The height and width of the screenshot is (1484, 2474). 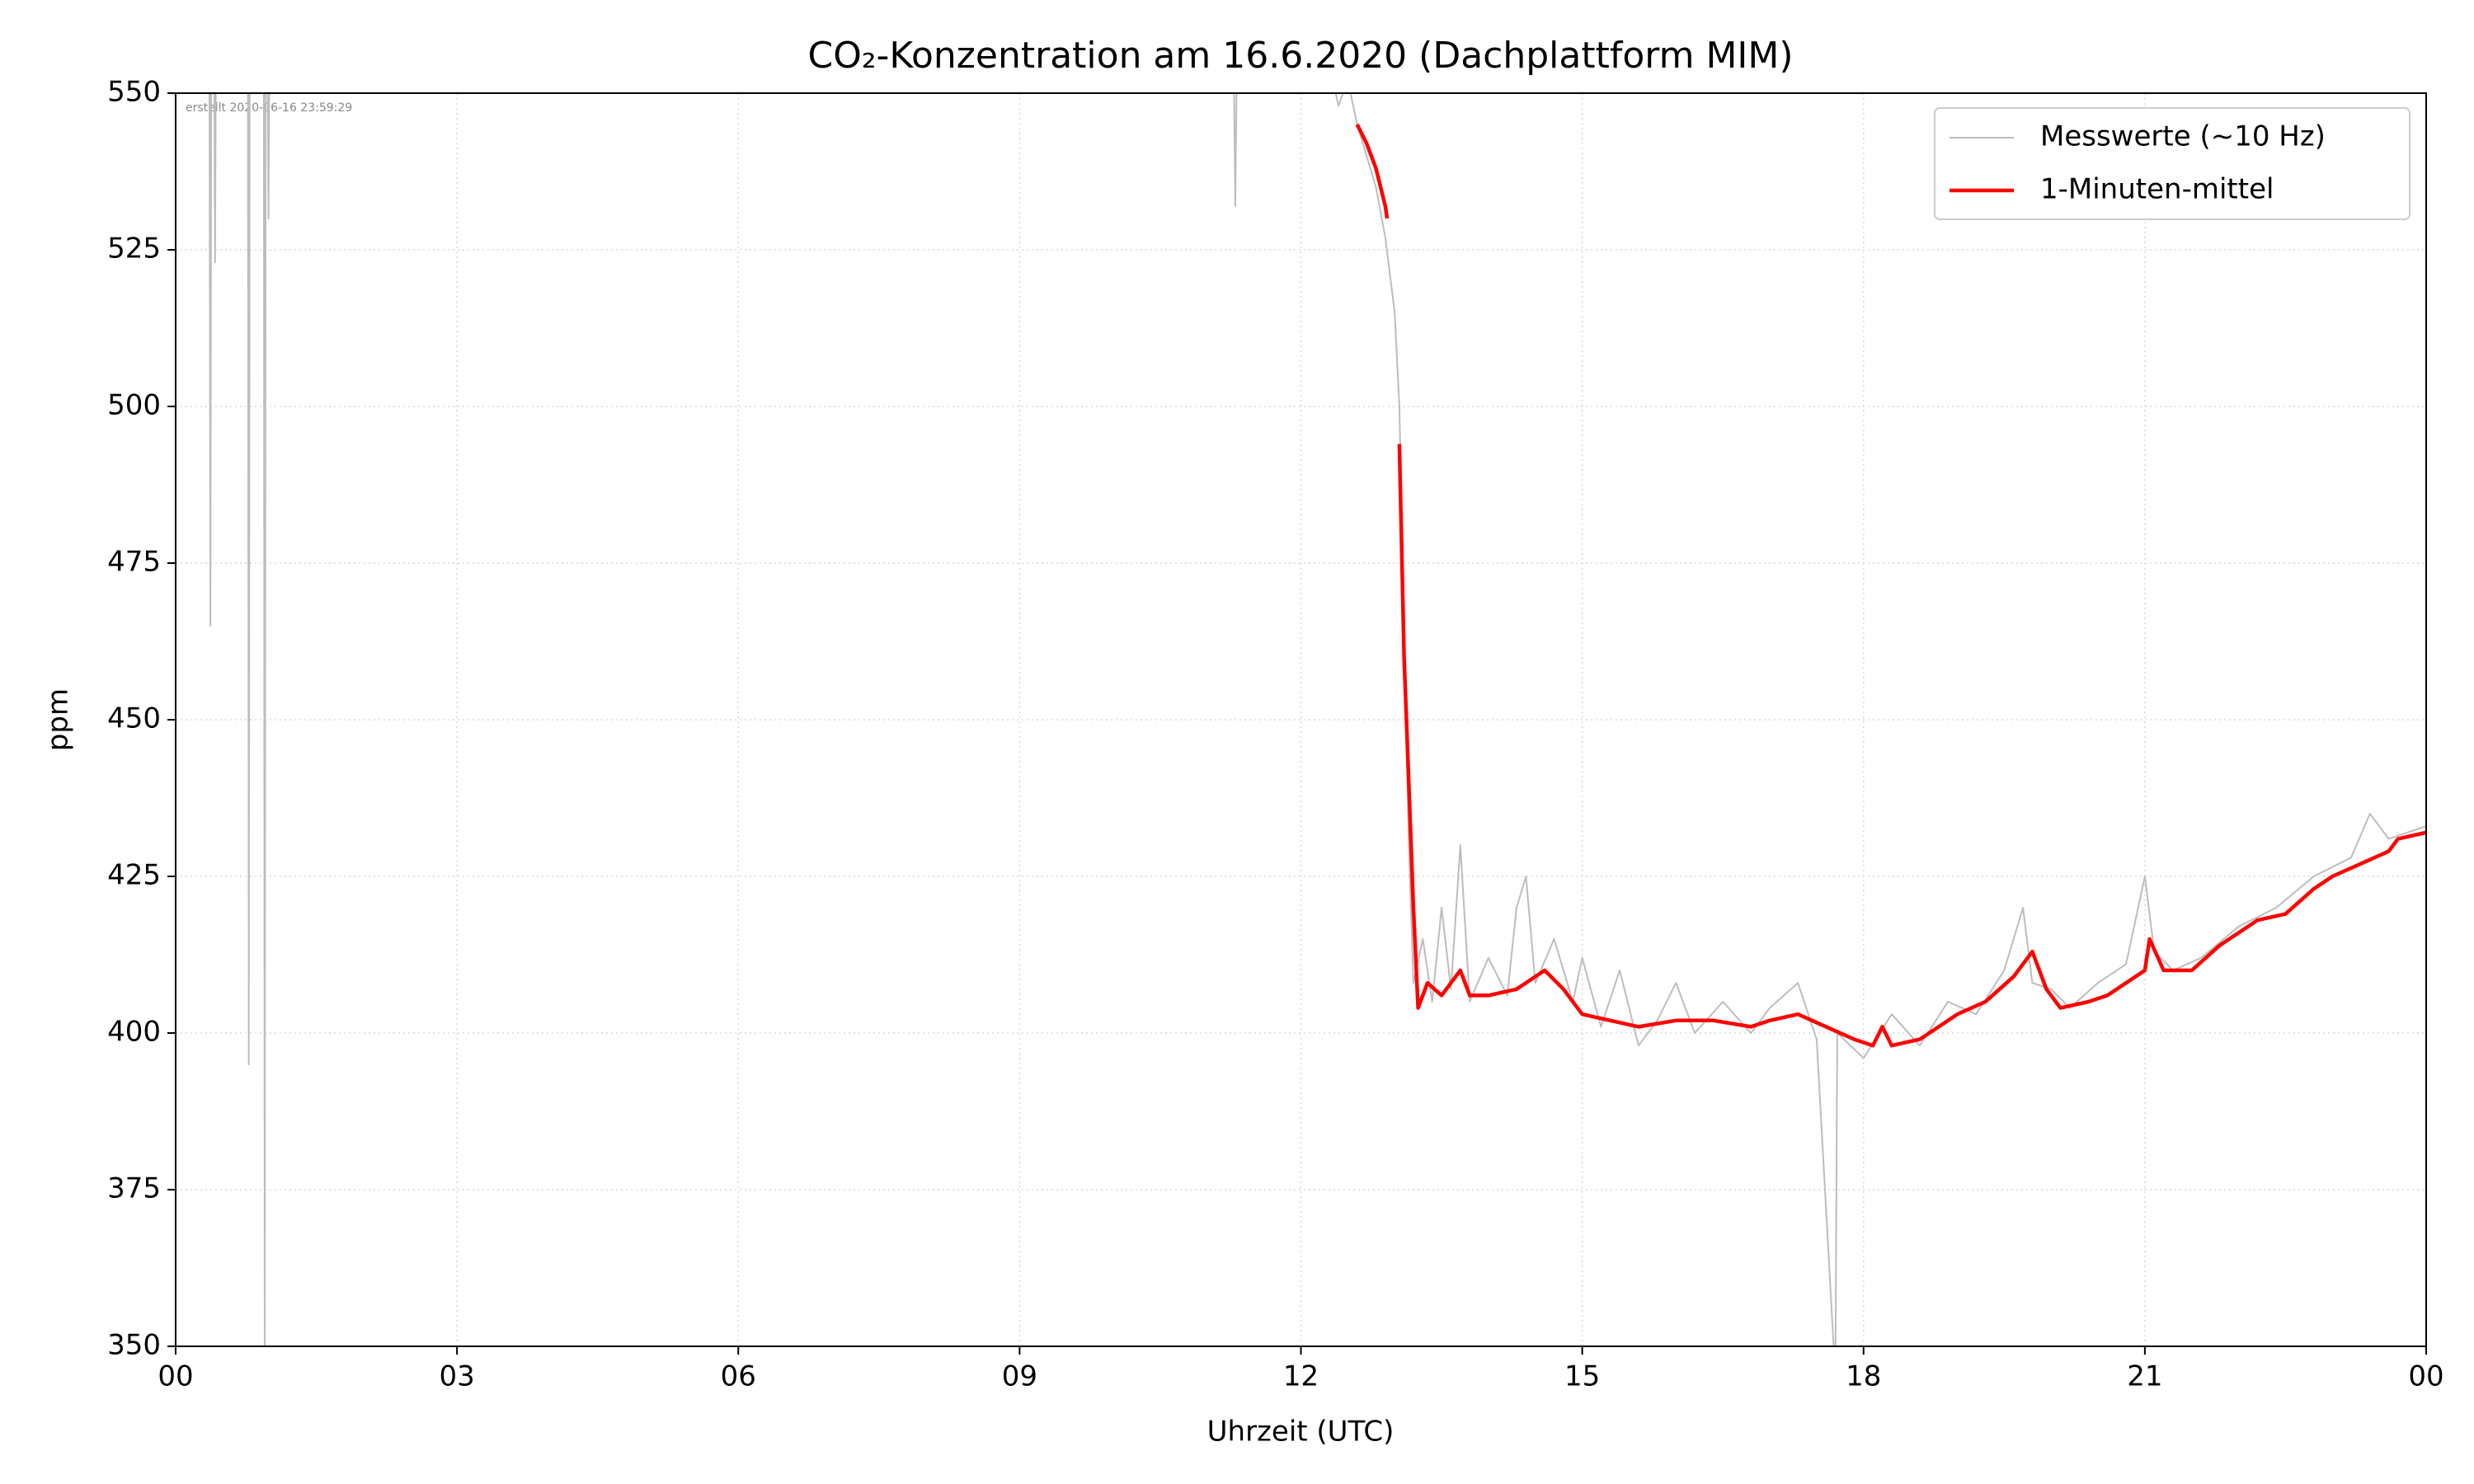 What do you see at coordinates (58, 719) in the screenshot?
I see `y-axis-label: ppm` at bounding box center [58, 719].